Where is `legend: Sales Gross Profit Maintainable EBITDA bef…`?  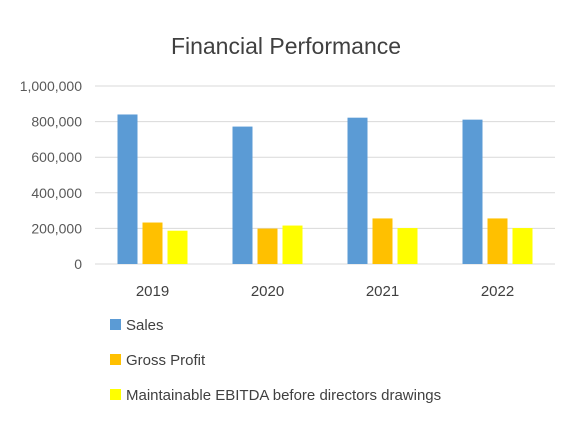 legend: Sales Gross Profit Maintainable EBITDA bef… is located at coordinates (275, 360).